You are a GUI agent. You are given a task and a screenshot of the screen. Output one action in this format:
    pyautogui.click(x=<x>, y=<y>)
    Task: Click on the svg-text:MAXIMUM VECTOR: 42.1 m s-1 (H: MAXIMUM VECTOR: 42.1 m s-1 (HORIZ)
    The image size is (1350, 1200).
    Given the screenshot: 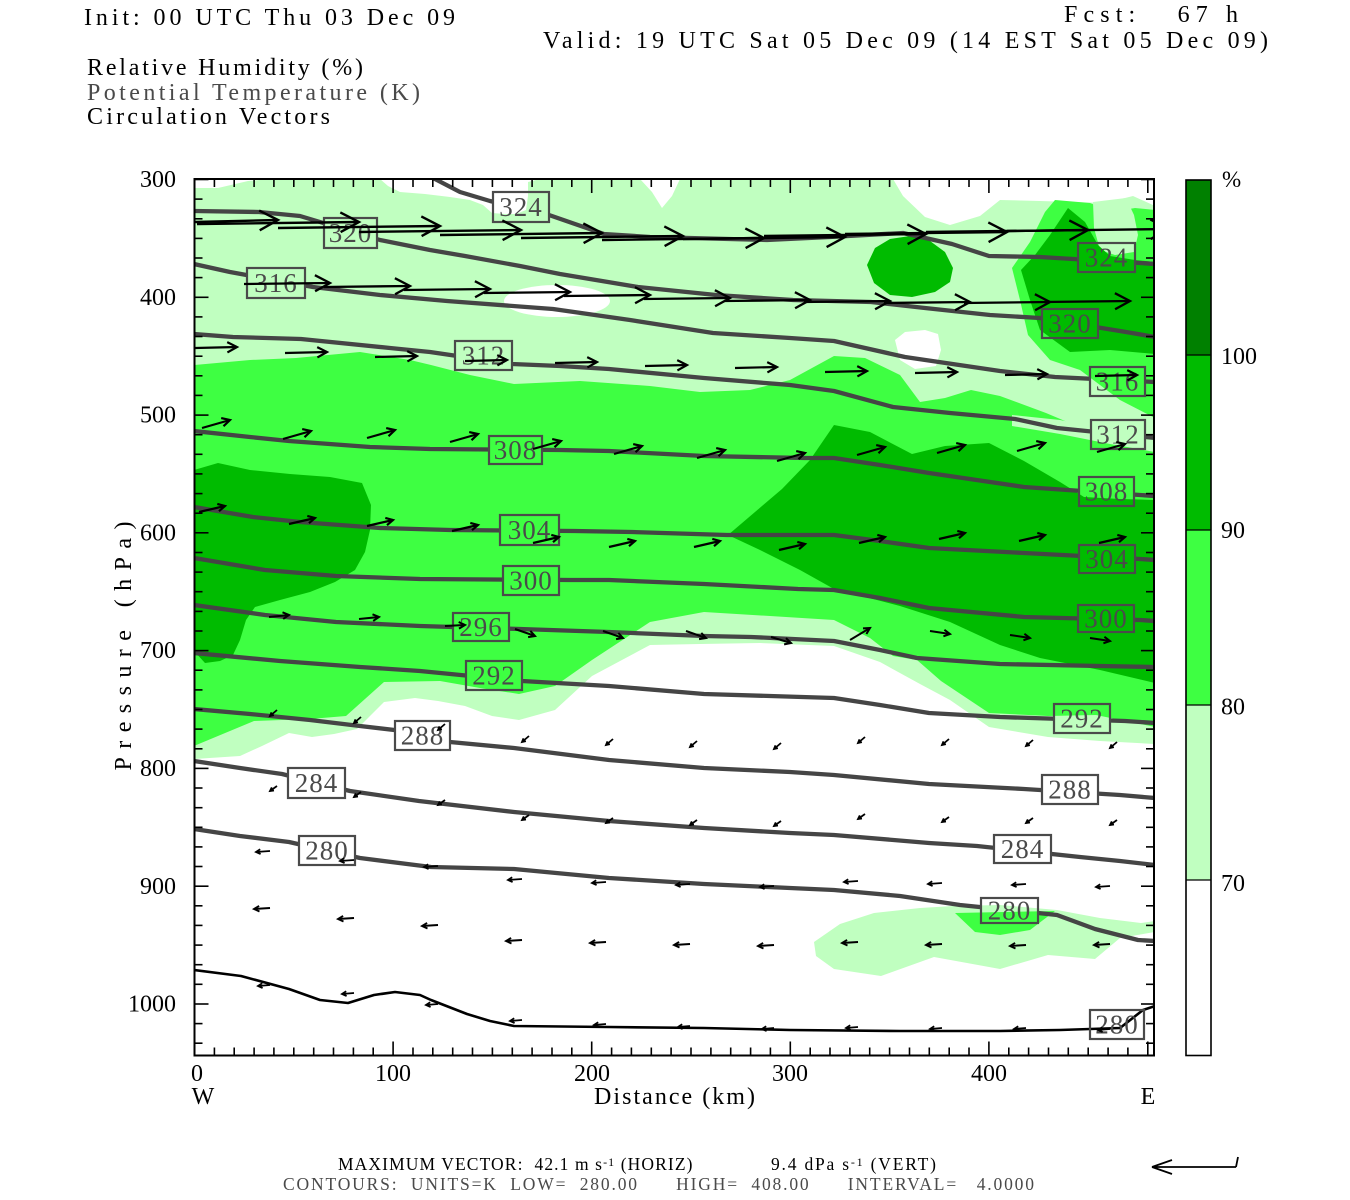 What is the action you would take?
    pyautogui.click(x=516, y=1164)
    